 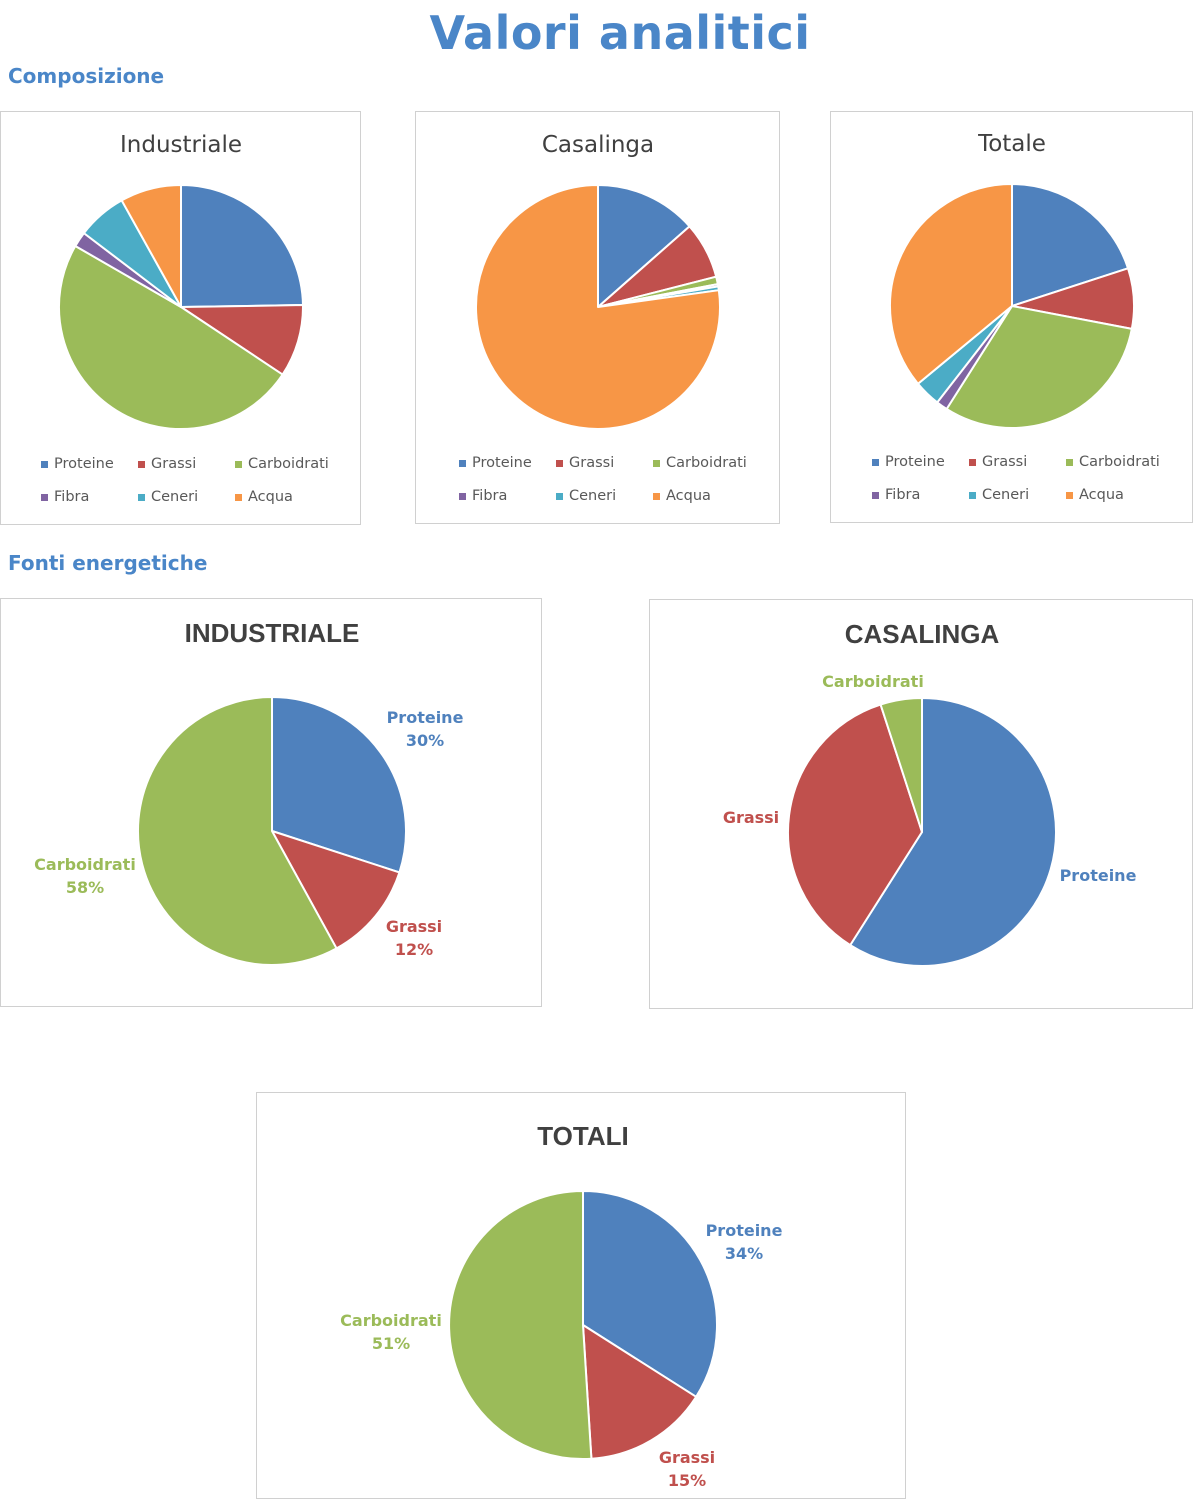 What do you see at coordinates (86, 76) in the screenshot?
I see `section-title-composition: Composizione` at bounding box center [86, 76].